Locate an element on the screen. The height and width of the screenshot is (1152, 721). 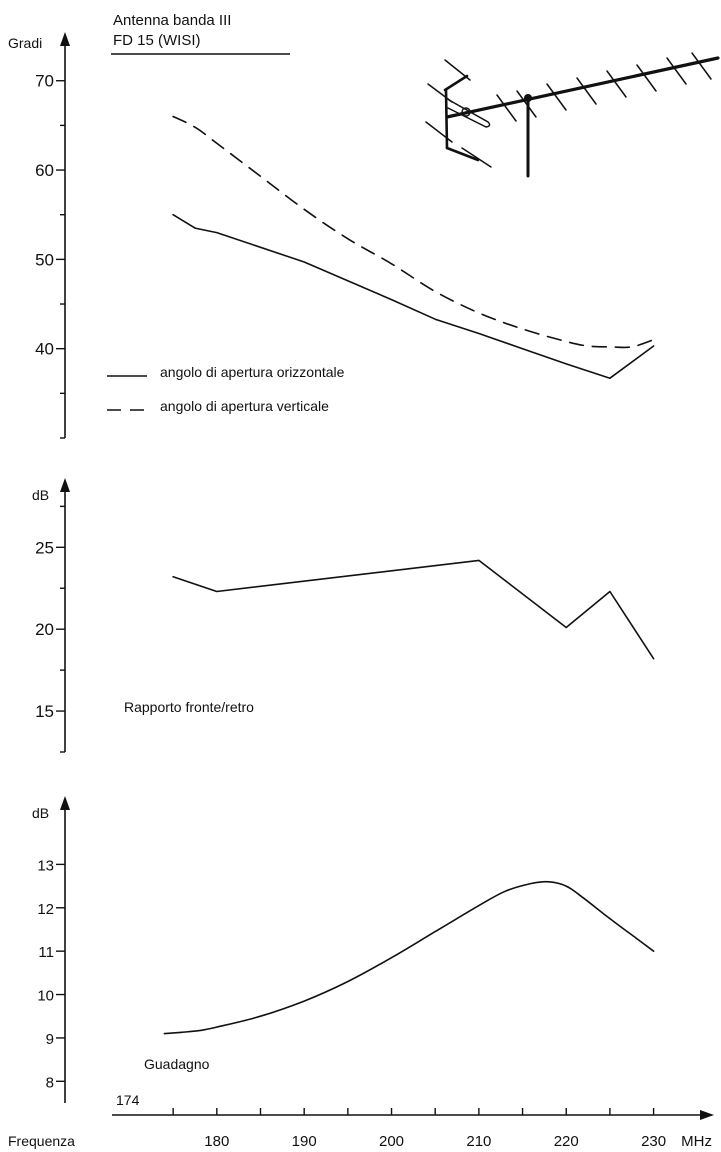
antenna-reflector is located at coordinates (458, 113).